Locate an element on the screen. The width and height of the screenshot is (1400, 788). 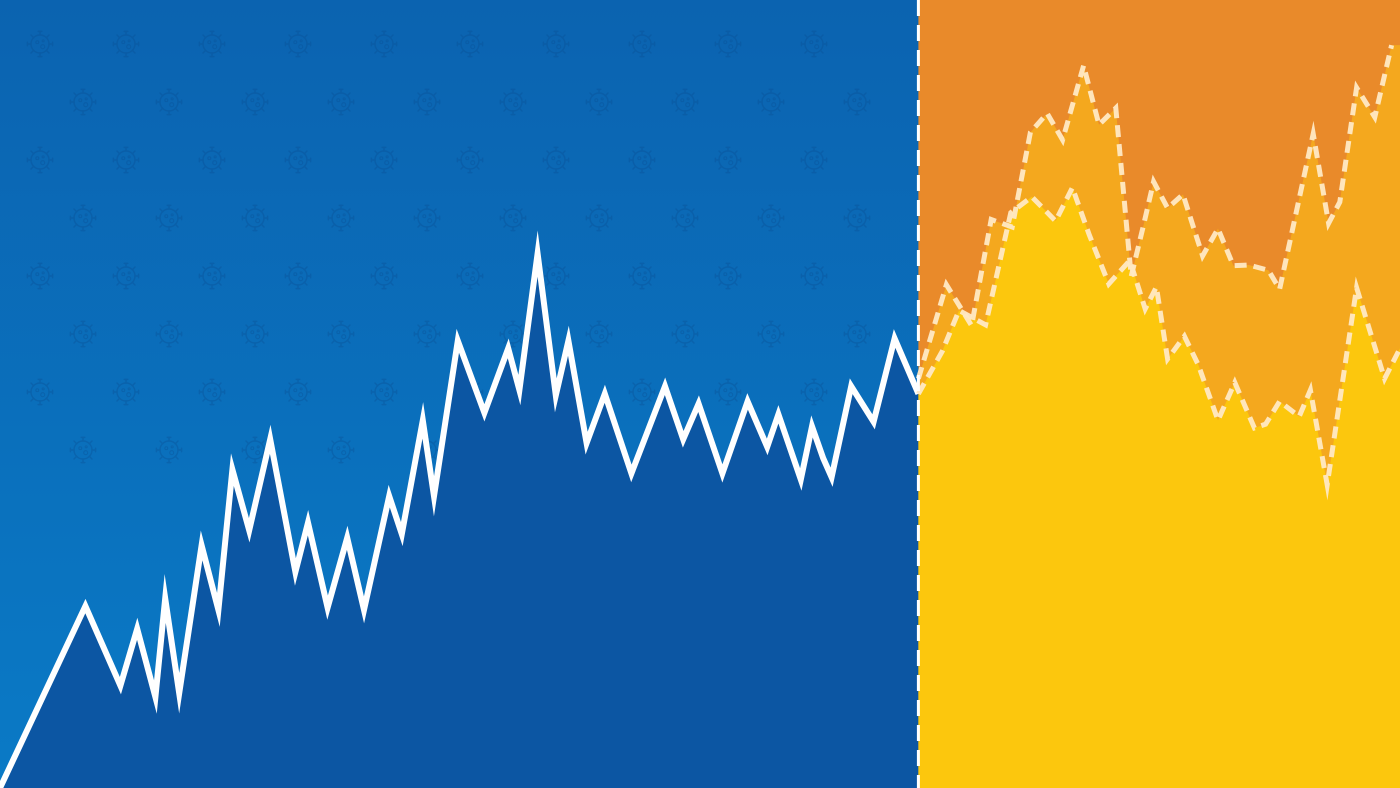
projection-upper-series-line is located at coordinates (1155, 212).